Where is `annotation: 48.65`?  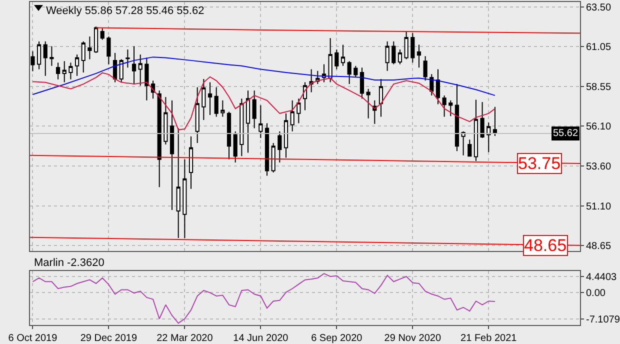 annotation: 48.65 is located at coordinates (545, 245).